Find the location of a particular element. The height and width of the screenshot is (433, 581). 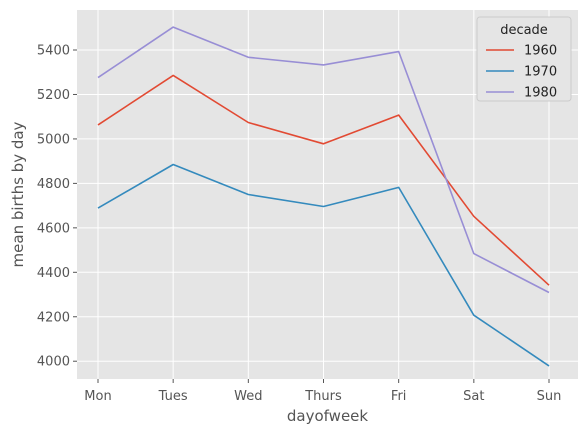

y-tick-label: 5400 is located at coordinates (53, 51).